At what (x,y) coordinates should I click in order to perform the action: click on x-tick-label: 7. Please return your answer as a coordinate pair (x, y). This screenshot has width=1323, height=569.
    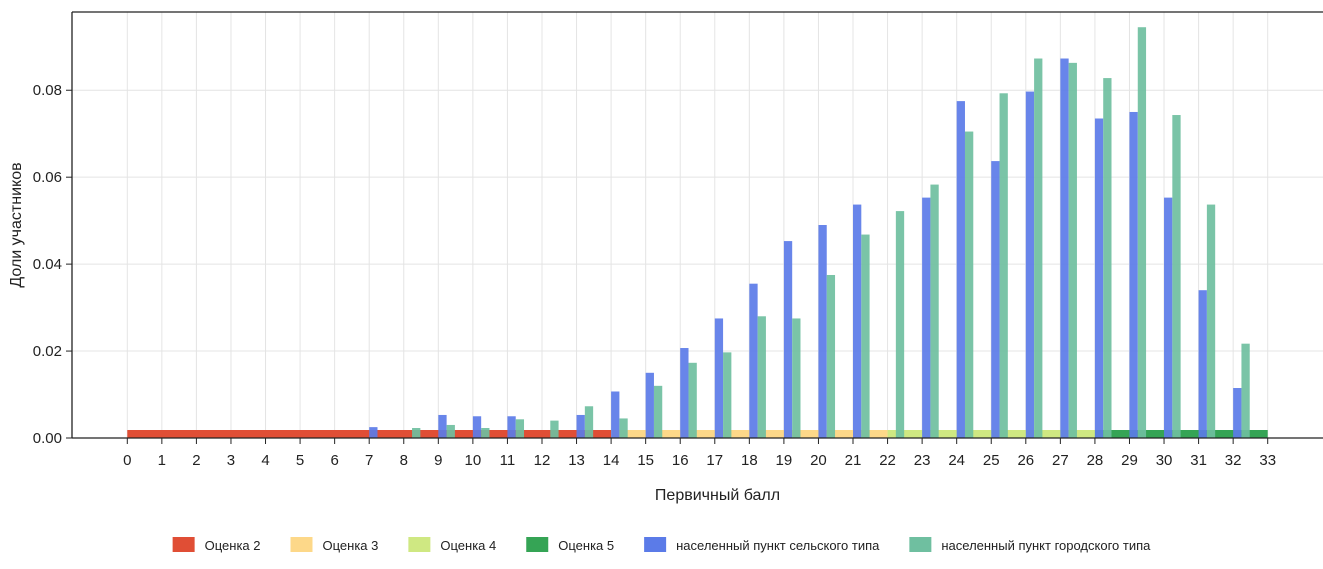
    Looking at the image, I should click on (369, 460).